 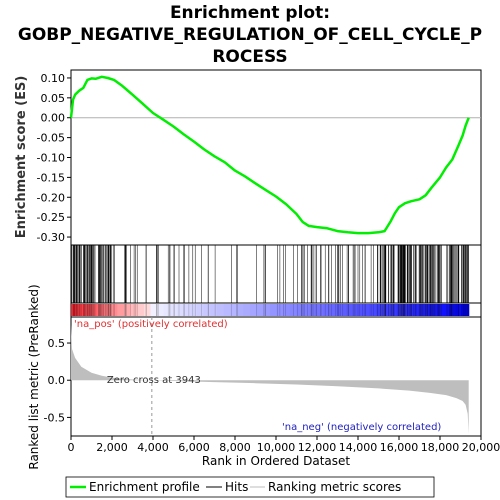 What do you see at coordinates (250, 13) in the screenshot?
I see `title-line-1: Enrichment plot:` at bounding box center [250, 13].